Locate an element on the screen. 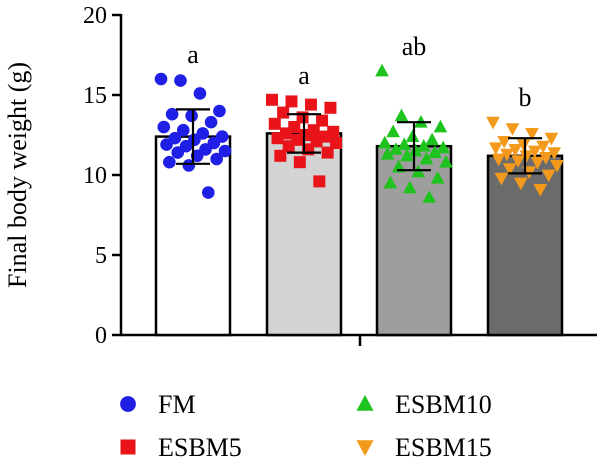  significance-labels: a a ab b is located at coordinates (359, 72).